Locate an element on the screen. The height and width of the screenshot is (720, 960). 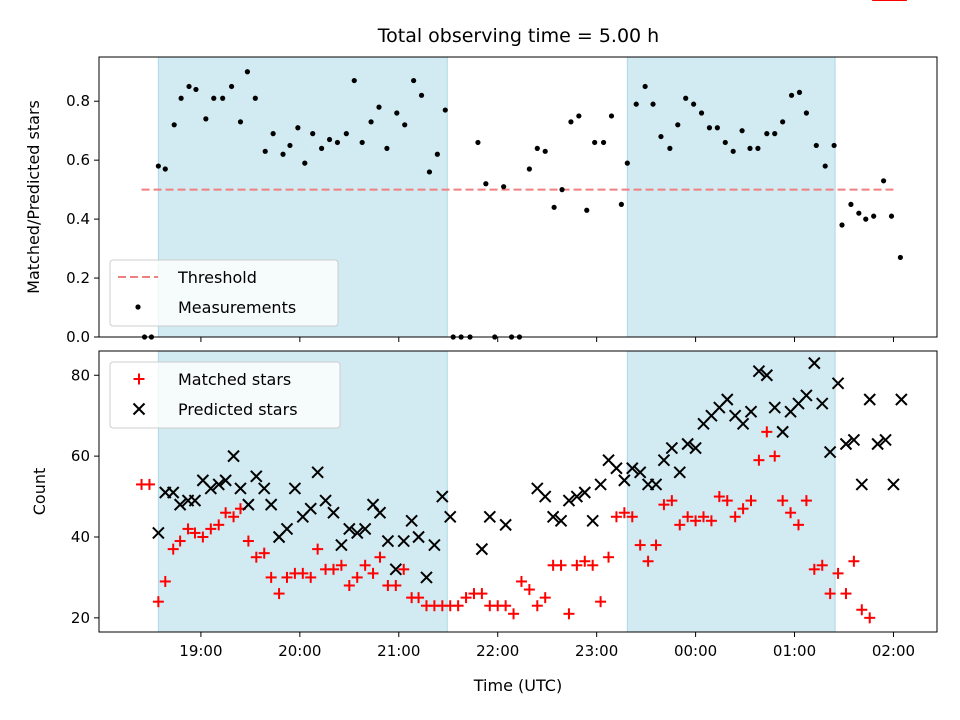
x-tick-label: 19:00 is located at coordinates (200, 651).